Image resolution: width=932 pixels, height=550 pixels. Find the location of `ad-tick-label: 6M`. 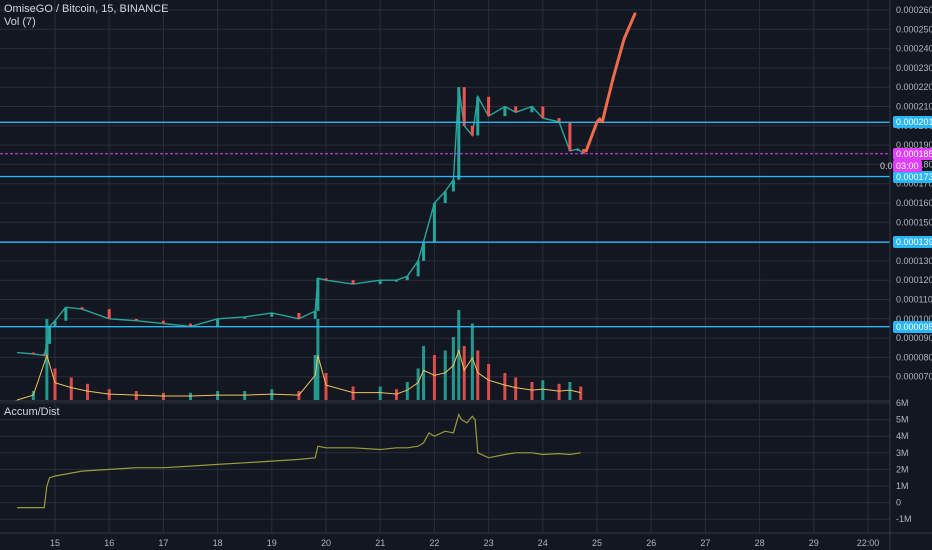

ad-tick-label: 6M is located at coordinates (902, 403).